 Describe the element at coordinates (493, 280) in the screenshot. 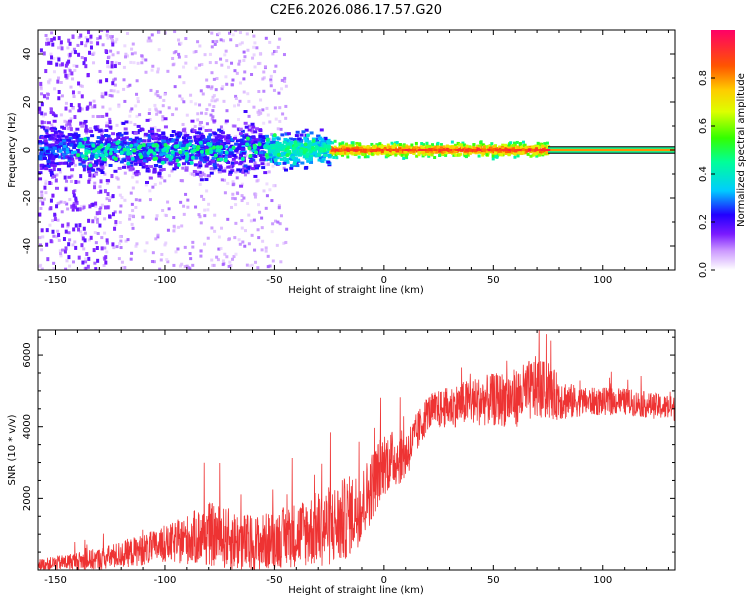

I see `x-tick-label: 50` at that location.